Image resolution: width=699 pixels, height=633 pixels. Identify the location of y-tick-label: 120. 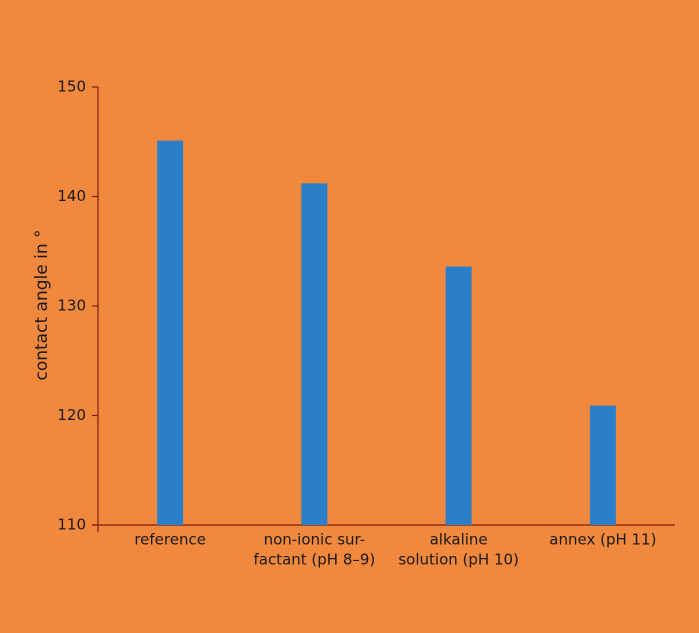
(71, 415).